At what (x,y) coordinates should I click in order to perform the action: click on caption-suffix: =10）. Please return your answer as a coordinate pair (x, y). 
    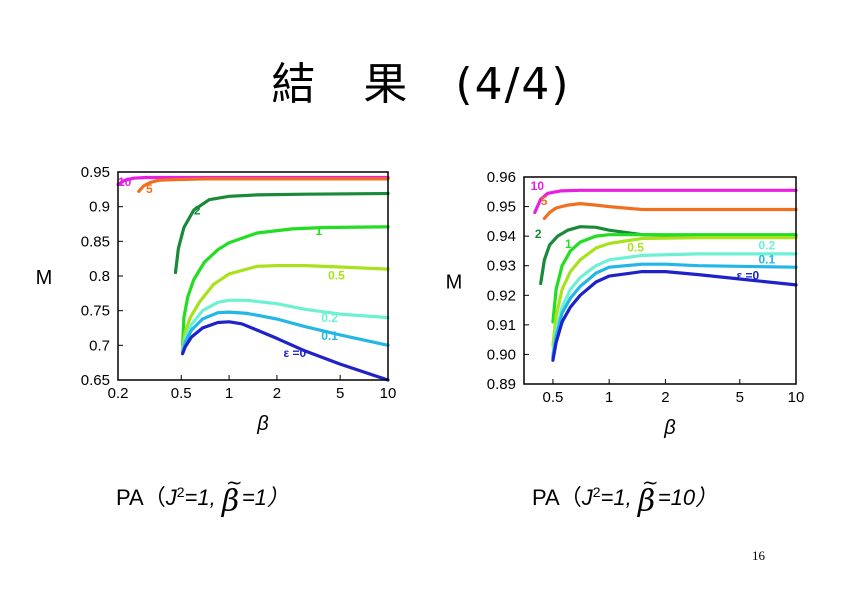
    Looking at the image, I should click on (687, 497).